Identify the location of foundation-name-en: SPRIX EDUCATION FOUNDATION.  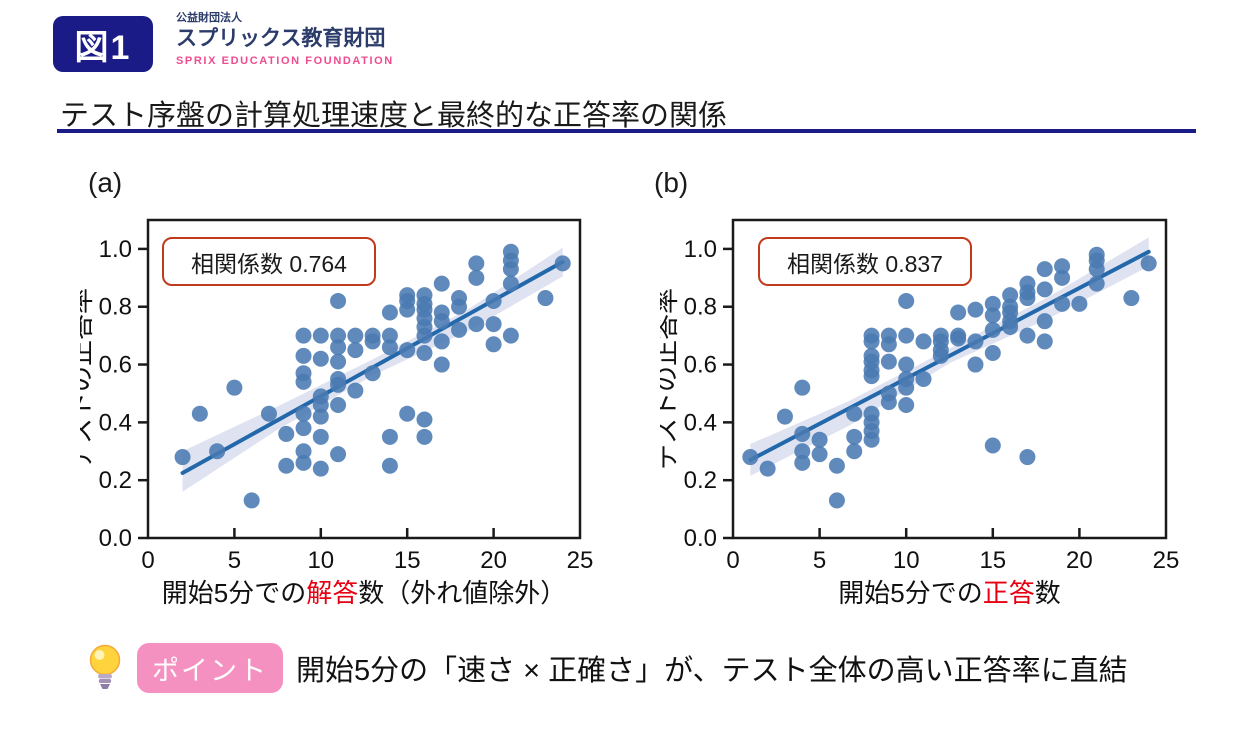
(285, 60).